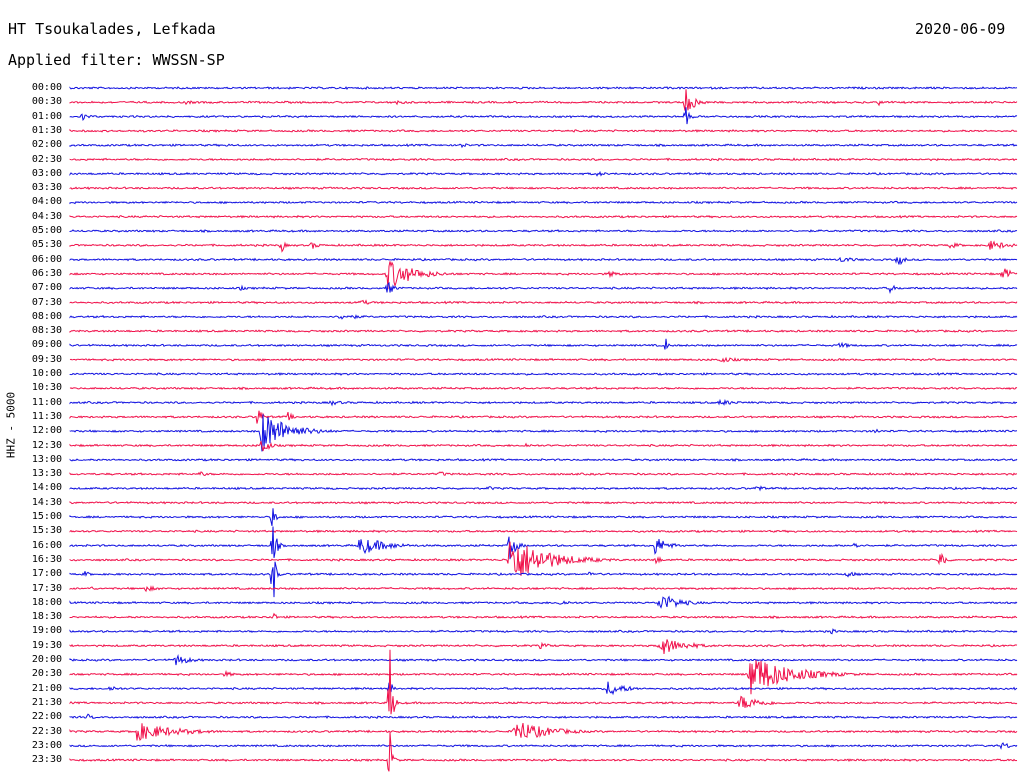  What do you see at coordinates (46, 731) in the screenshot?
I see `time-label: 22:30` at bounding box center [46, 731].